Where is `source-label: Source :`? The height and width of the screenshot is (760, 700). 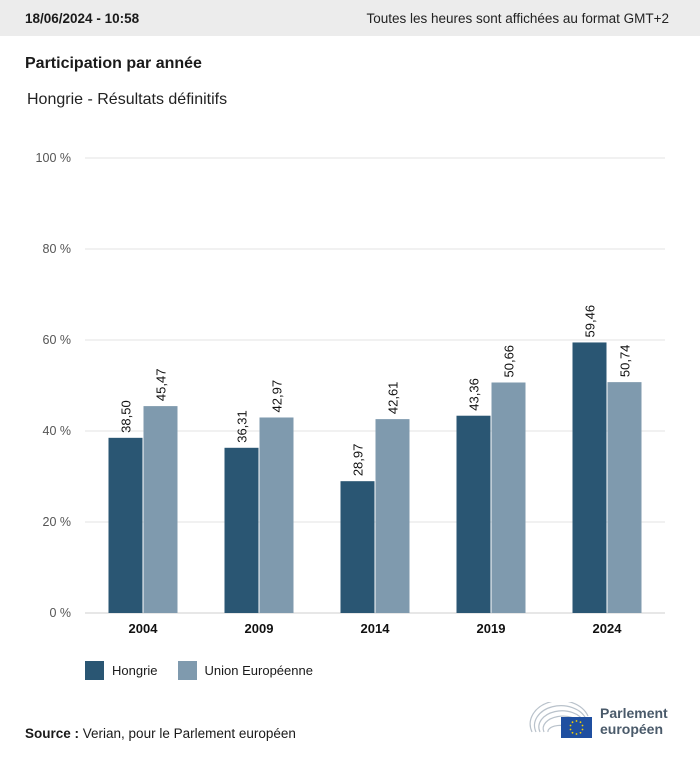
source-label: Source : is located at coordinates (52, 733).